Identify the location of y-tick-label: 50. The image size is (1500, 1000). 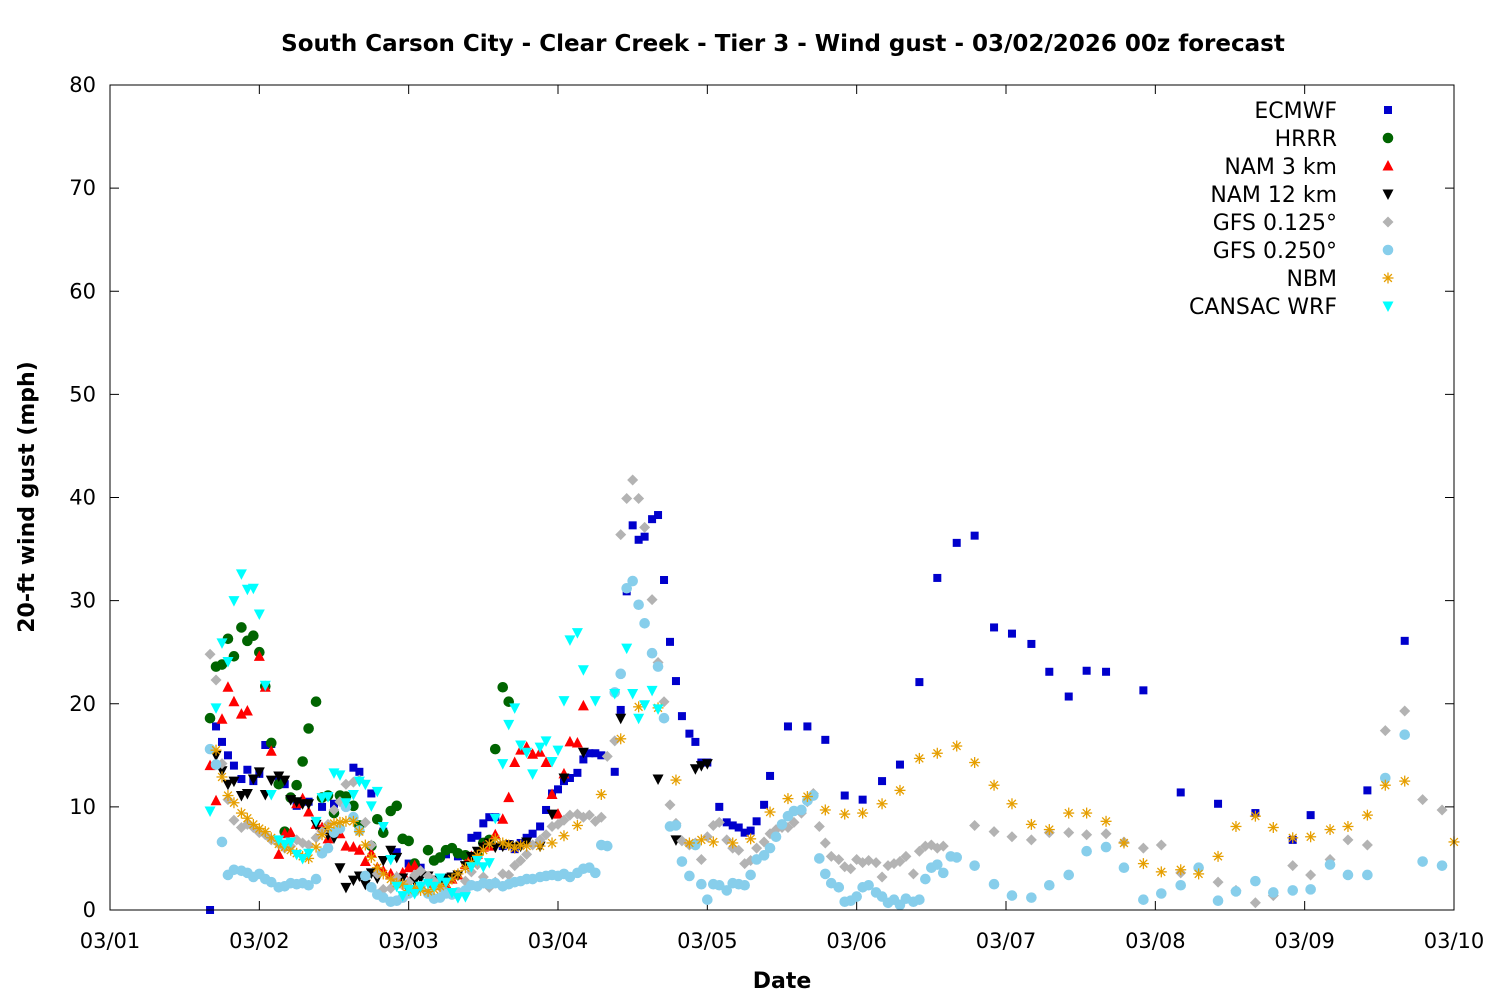
(82, 394).